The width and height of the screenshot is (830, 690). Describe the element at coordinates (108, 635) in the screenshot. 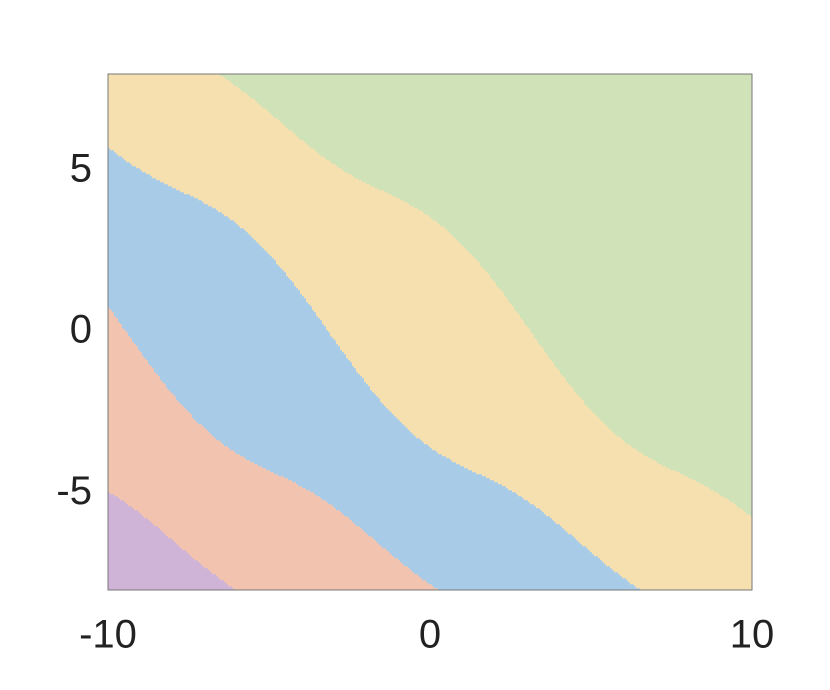

I see `x-tick-label: -10` at that location.